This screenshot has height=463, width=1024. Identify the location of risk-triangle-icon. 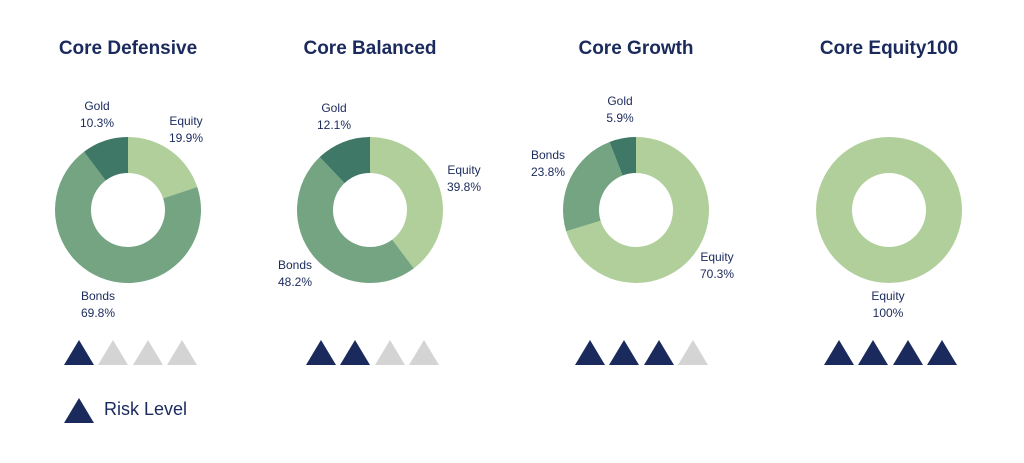
(79, 410).